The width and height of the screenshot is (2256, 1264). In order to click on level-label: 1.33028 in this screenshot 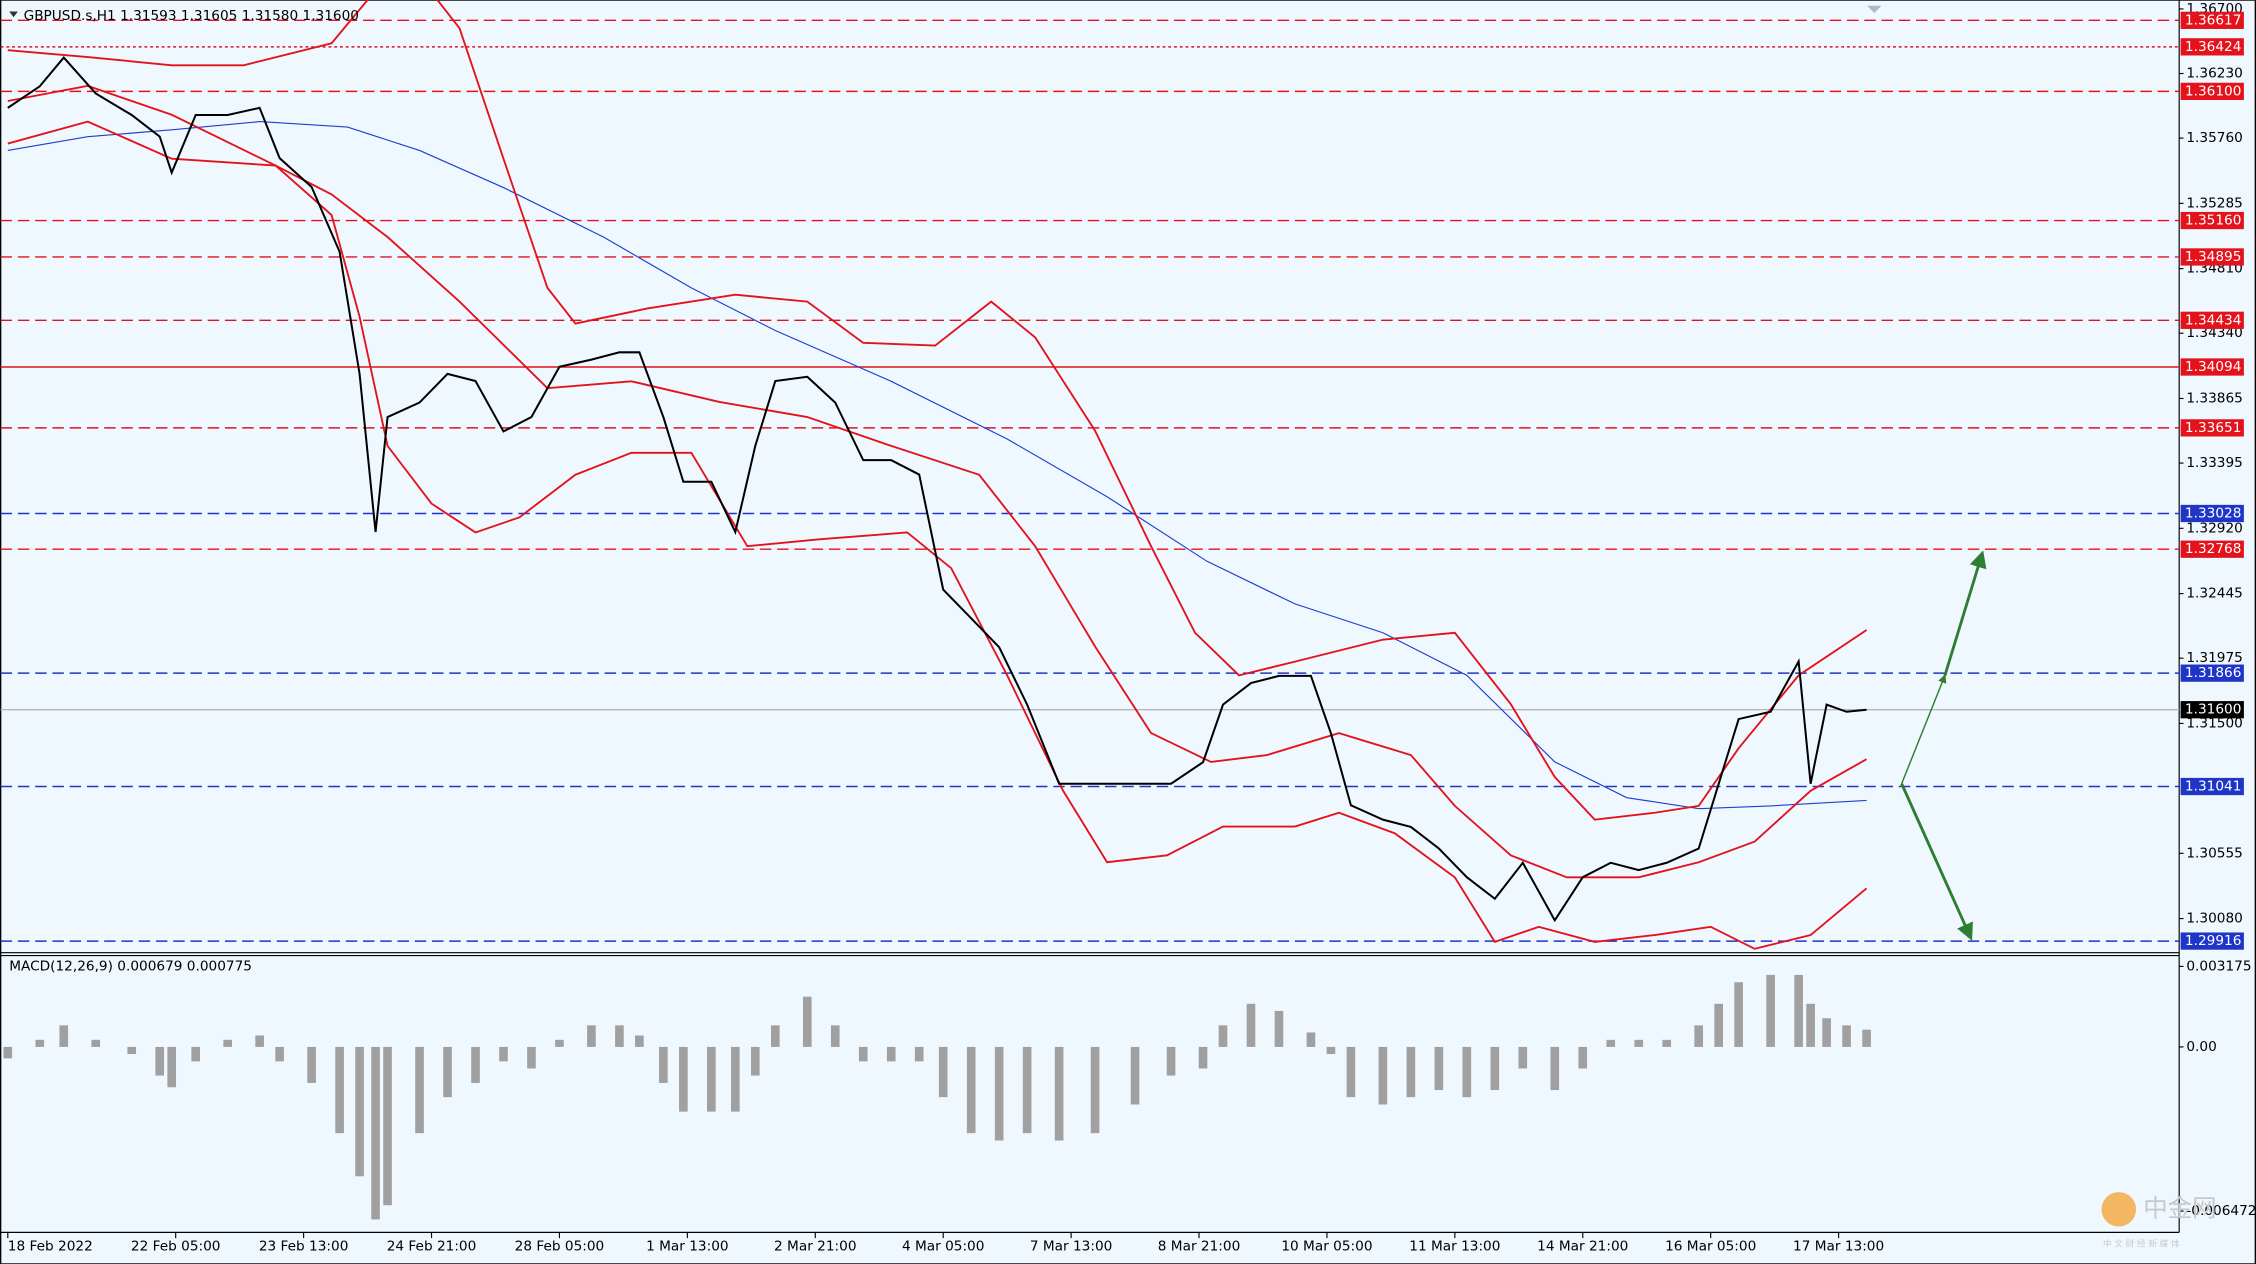, I will do `click(2213, 513)`.